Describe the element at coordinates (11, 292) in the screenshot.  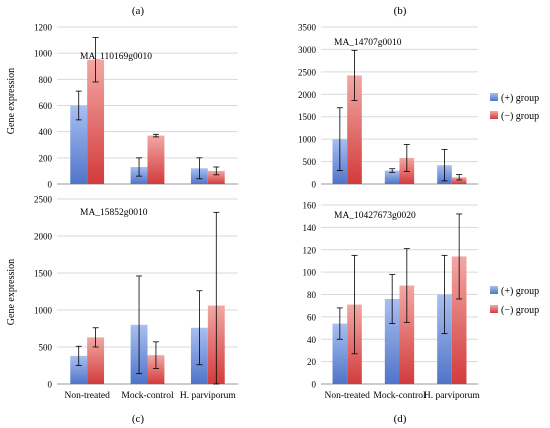
I see `y-axis-label-bottom: Gene expression` at that location.